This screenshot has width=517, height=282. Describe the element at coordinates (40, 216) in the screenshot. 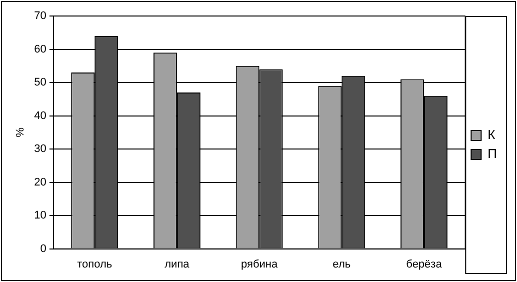

I see `y-tick-label: 10` at that location.